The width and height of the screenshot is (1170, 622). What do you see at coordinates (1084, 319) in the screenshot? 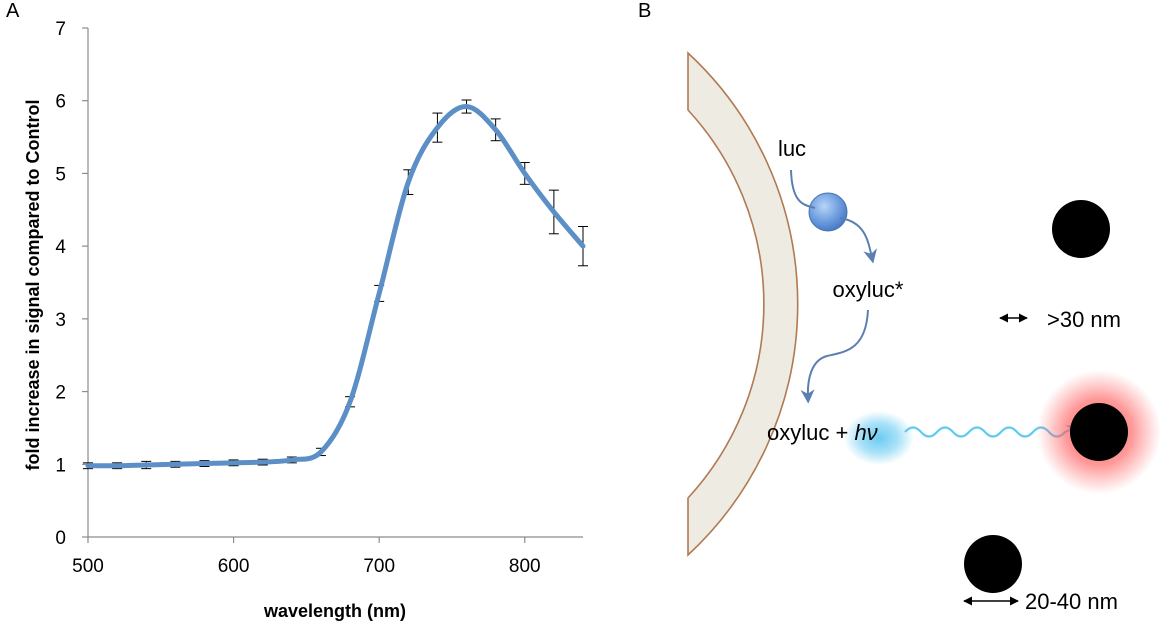
I see `shell-thickness-label: >30 nm` at bounding box center [1084, 319].